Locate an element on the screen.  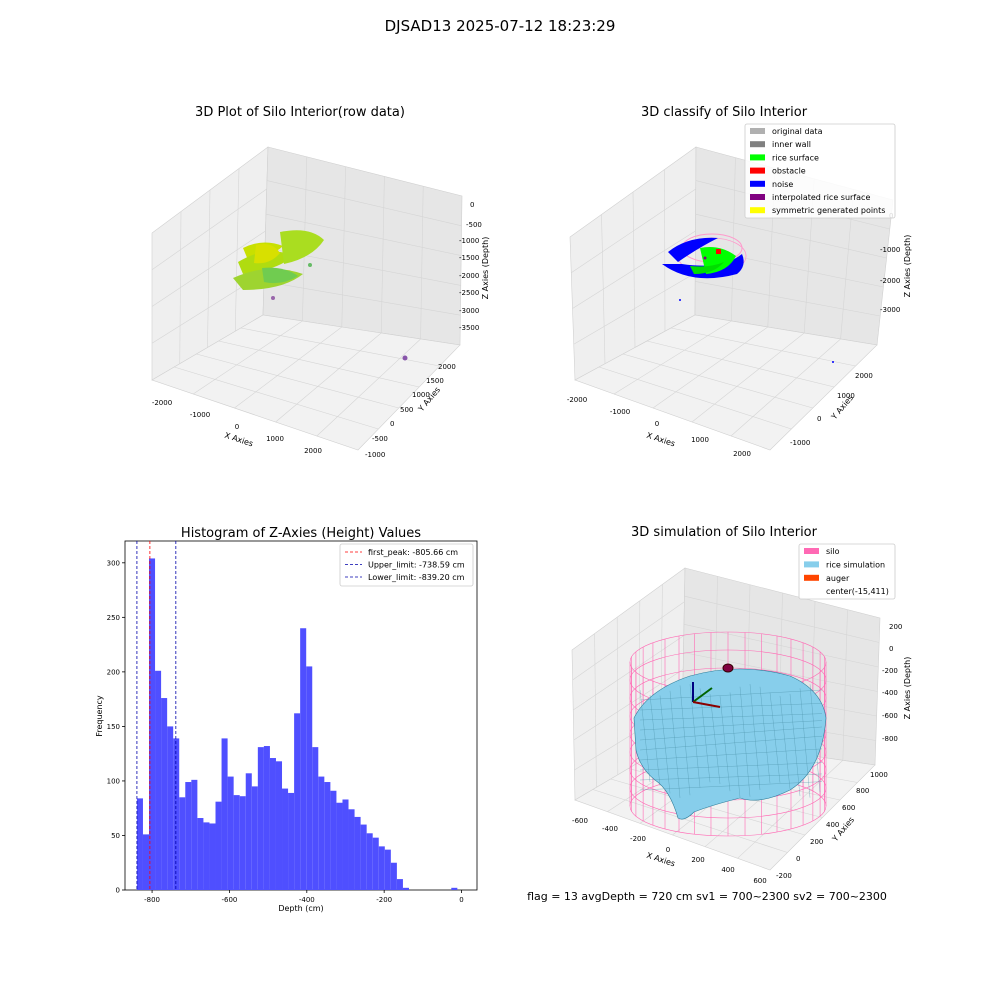
histogram-y-tick-label: 50 is located at coordinates (115, 836).